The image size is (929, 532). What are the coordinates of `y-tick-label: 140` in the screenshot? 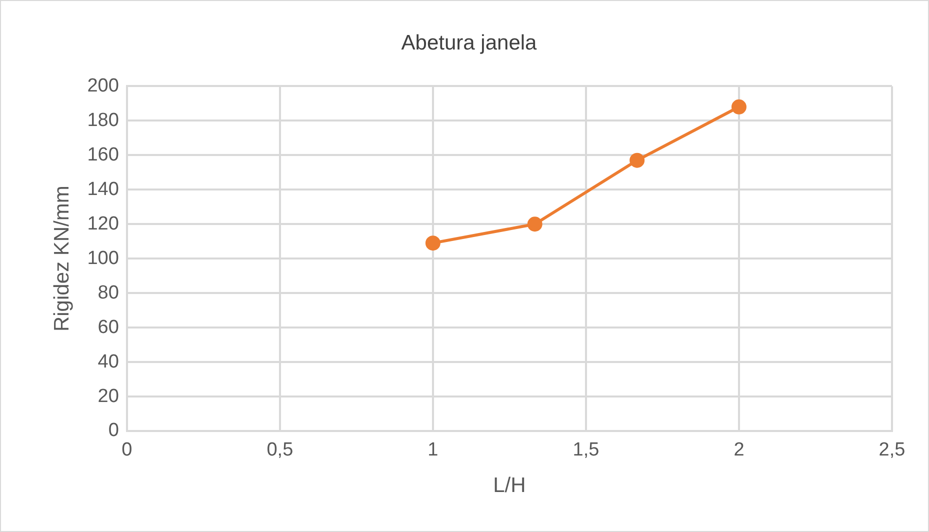 It's located at (103, 189).